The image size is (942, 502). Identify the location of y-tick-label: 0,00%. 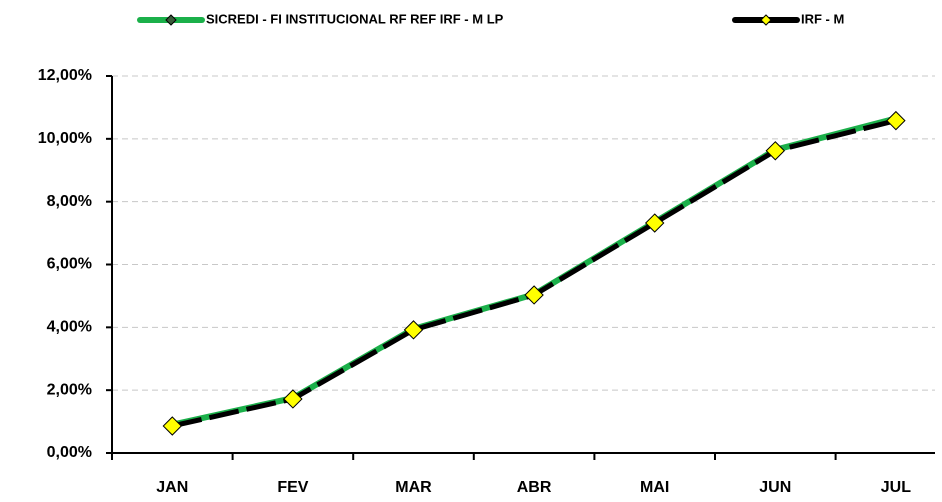
(69, 452).